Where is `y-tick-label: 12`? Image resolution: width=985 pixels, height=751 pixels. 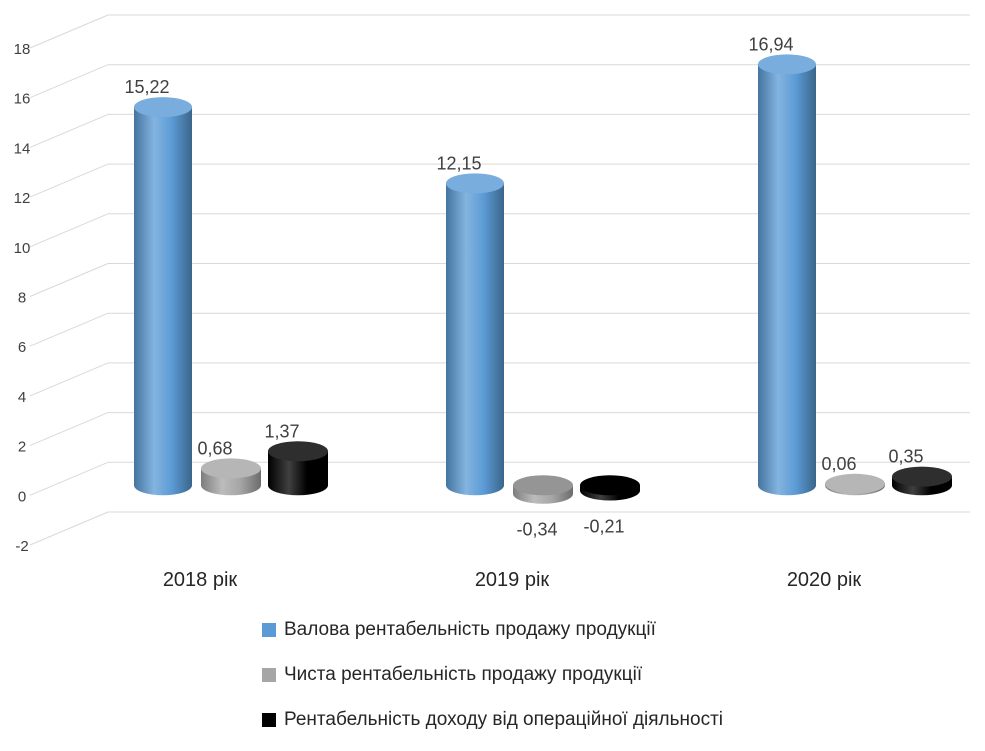
y-tick-label: 12 is located at coordinates (22, 198).